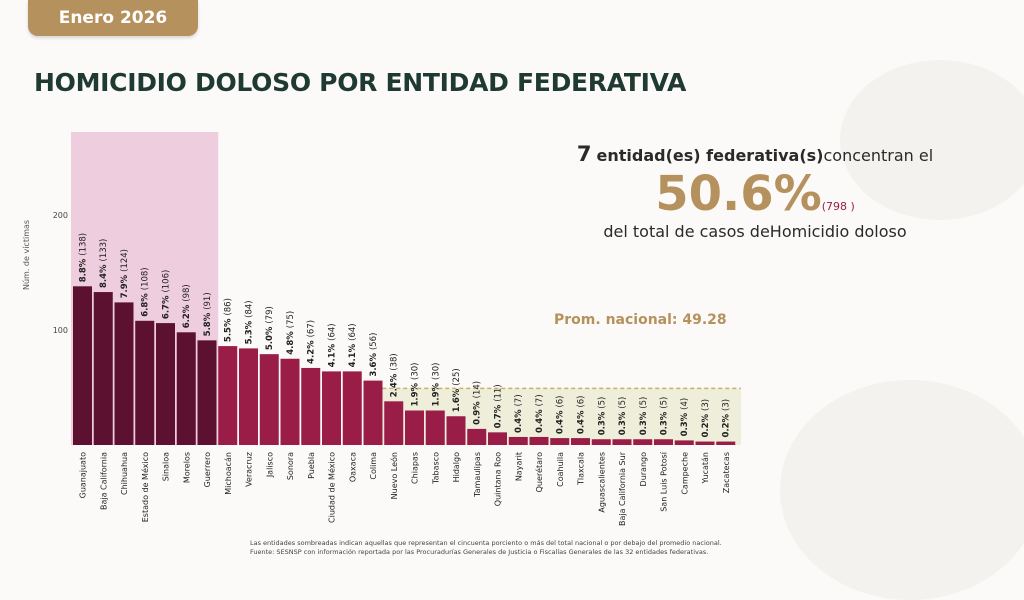 Image resolution: width=1024 pixels, height=600 pixels. Describe the element at coordinates (60, 215) in the screenshot. I see `y-tick-label: 200` at that location.